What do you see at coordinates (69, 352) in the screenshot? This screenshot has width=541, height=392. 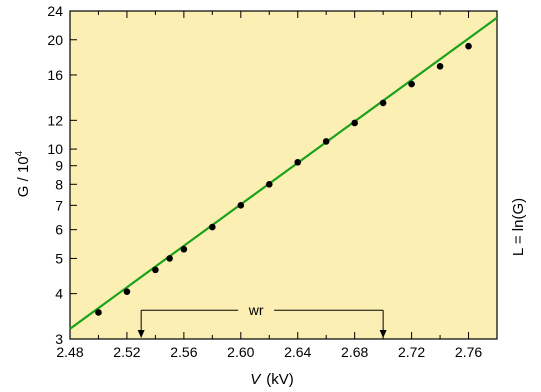 I see `x-tick-label: 2.48` at bounding box center [69, 352].